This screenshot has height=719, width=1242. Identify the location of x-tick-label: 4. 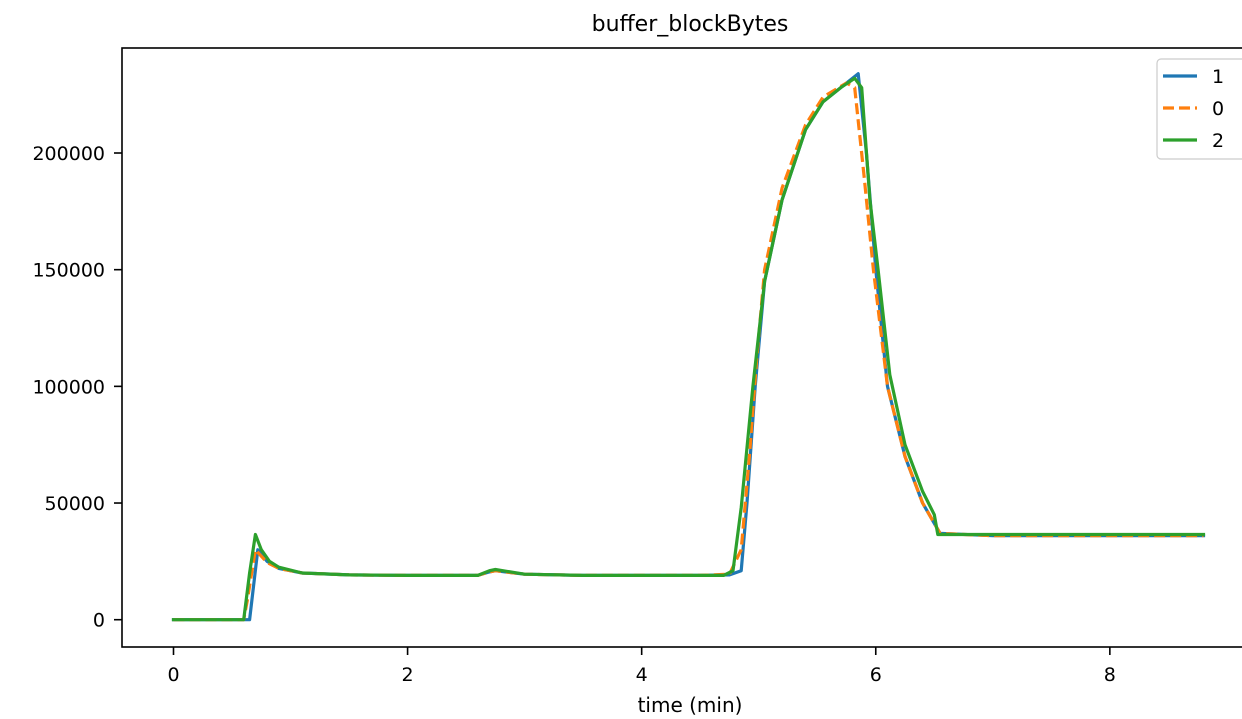
(642, 675).